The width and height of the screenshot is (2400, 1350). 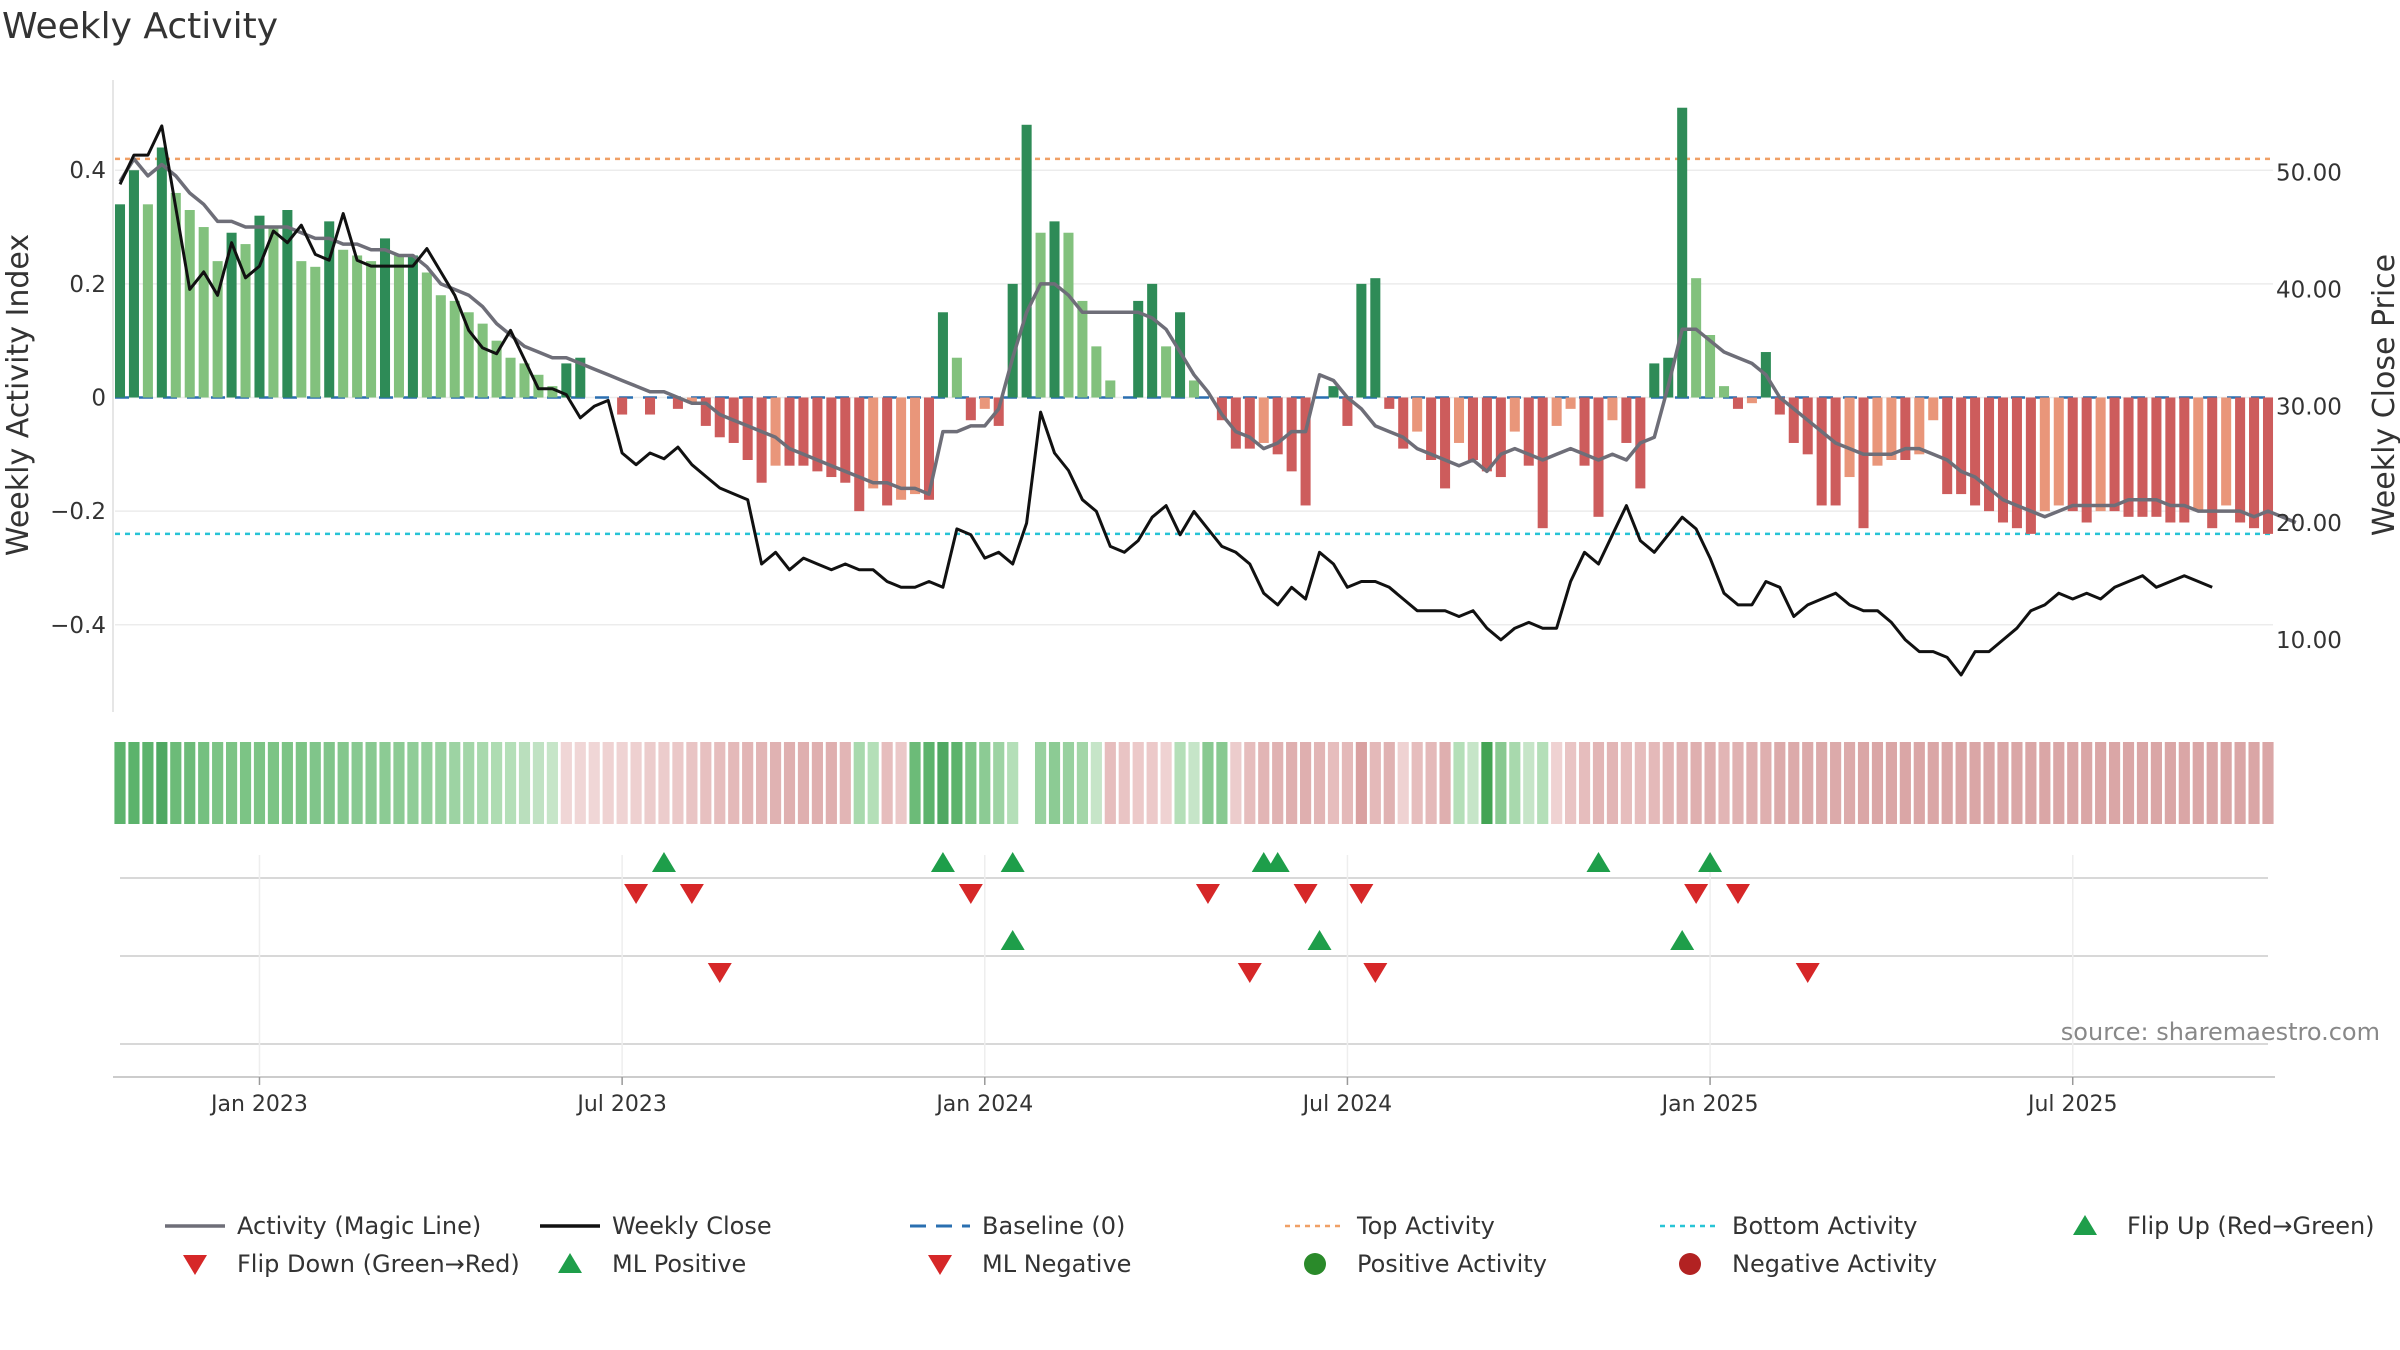 I want to click on legend-label: Top Activity, so click(x=1425, y=1226).